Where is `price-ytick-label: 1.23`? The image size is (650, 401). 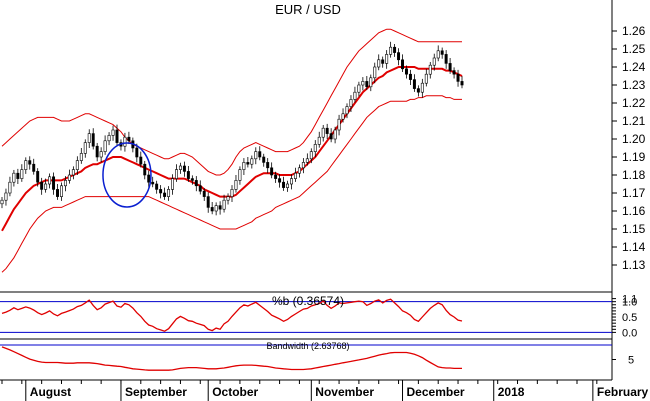
price-ytick-label: 1.23 is located at coordinates (634, 85).